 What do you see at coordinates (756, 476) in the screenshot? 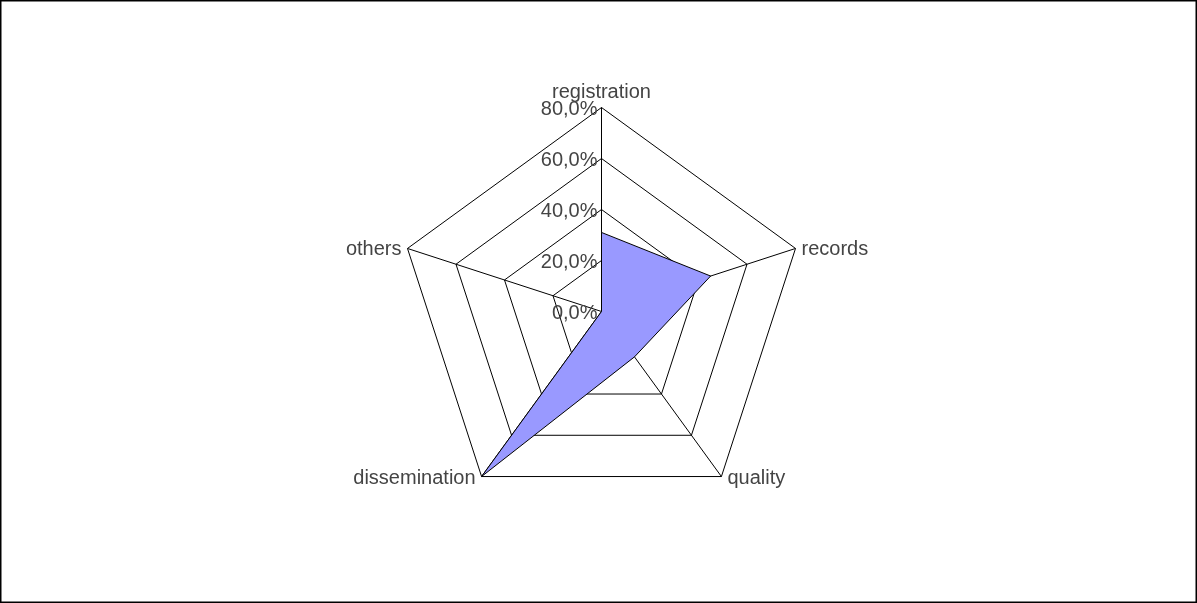
I see `spoke-label: quality` at bounding box center [756, 476].